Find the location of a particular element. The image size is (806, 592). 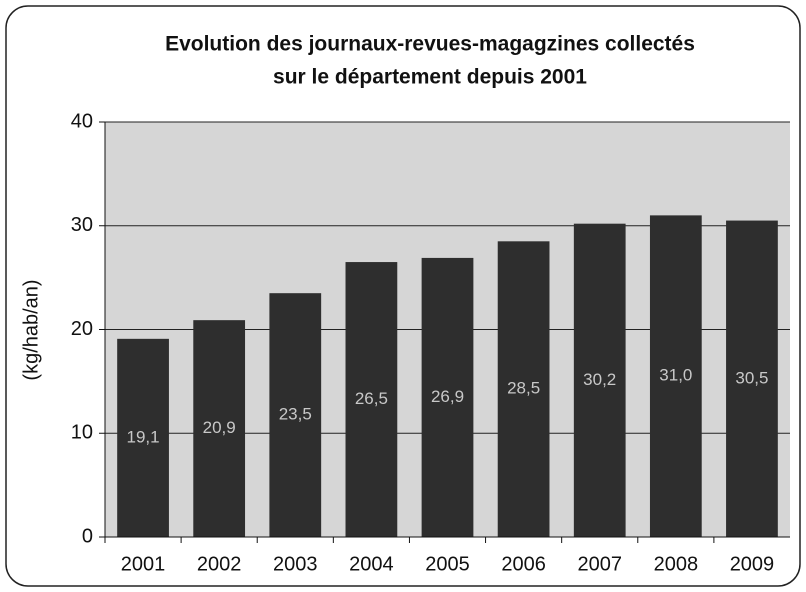

value-label: 20,9 is located at coordinates (219, 427).